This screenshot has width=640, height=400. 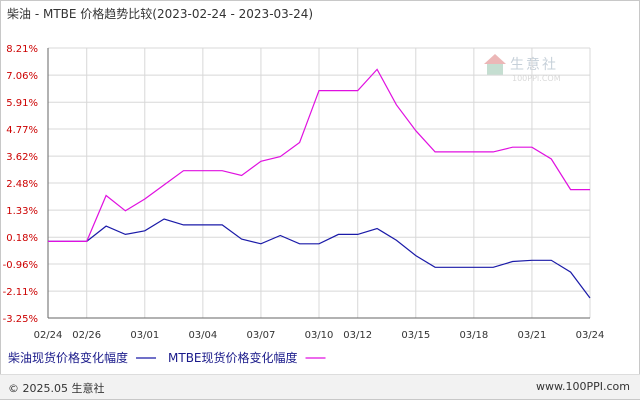 What do you see at coordinates (22, 211) in the screenshot?
I see `y-tick-label: 1.33%` at bounding box center [22, 211].